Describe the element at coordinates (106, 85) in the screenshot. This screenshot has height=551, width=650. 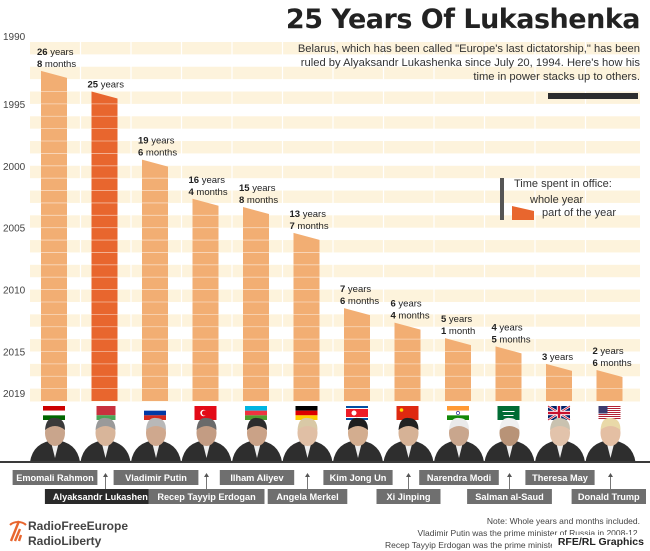
I see `bar-years-label: 25 years` at that location.